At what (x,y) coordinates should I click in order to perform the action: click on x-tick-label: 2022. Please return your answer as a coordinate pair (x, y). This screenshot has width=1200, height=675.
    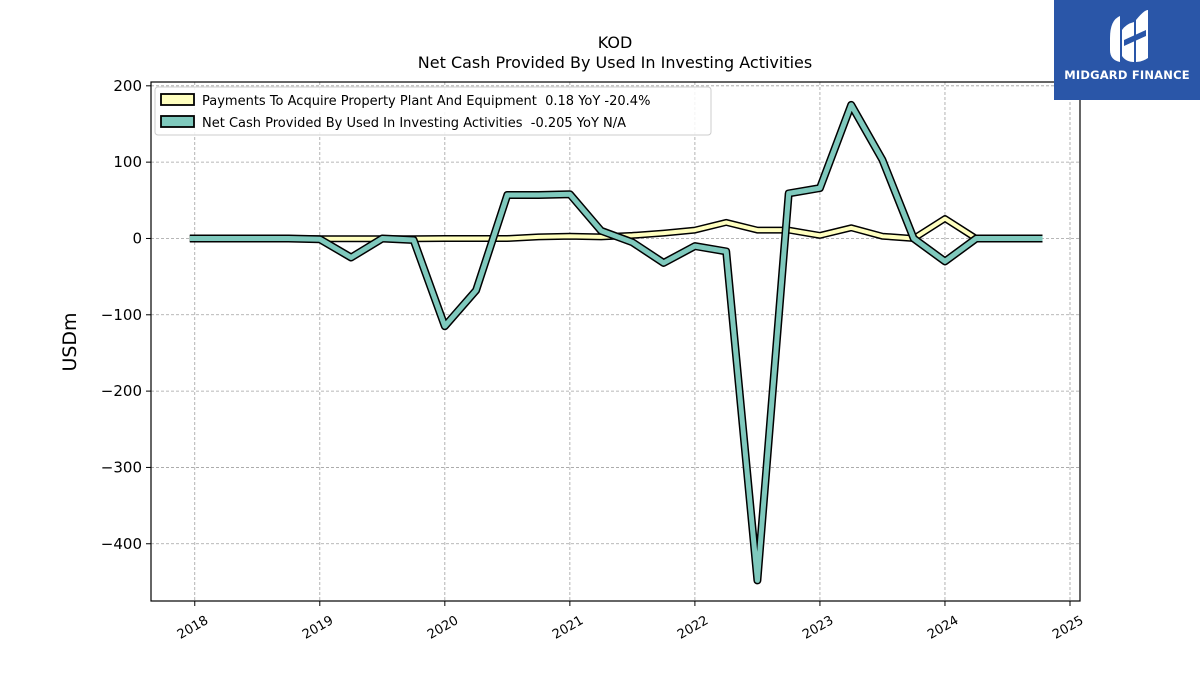
    Looking at the image, I should click on (693, 628).